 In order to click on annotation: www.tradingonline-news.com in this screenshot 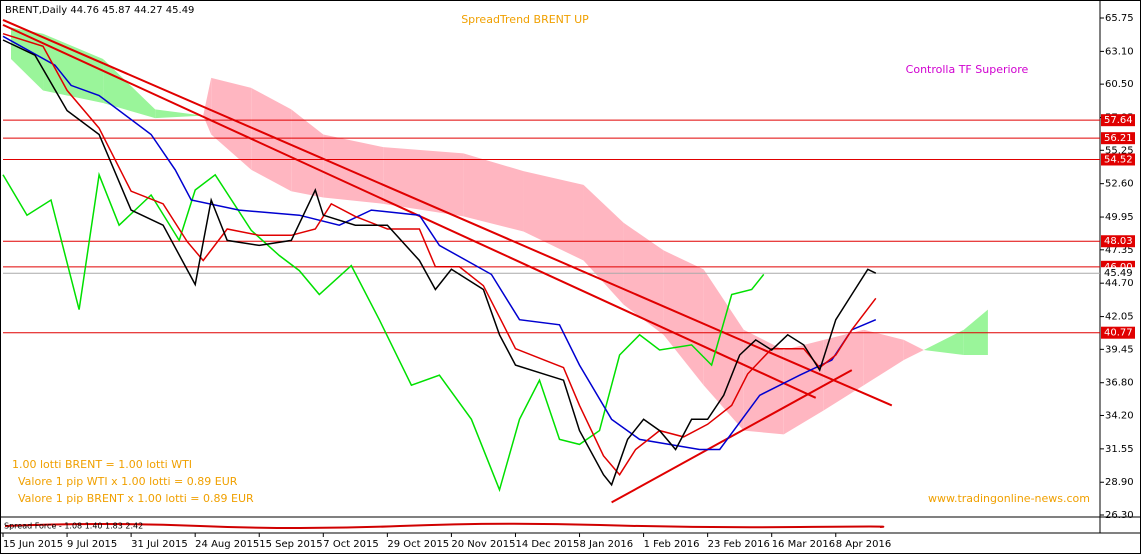, I will do `click(1009, 498)`.